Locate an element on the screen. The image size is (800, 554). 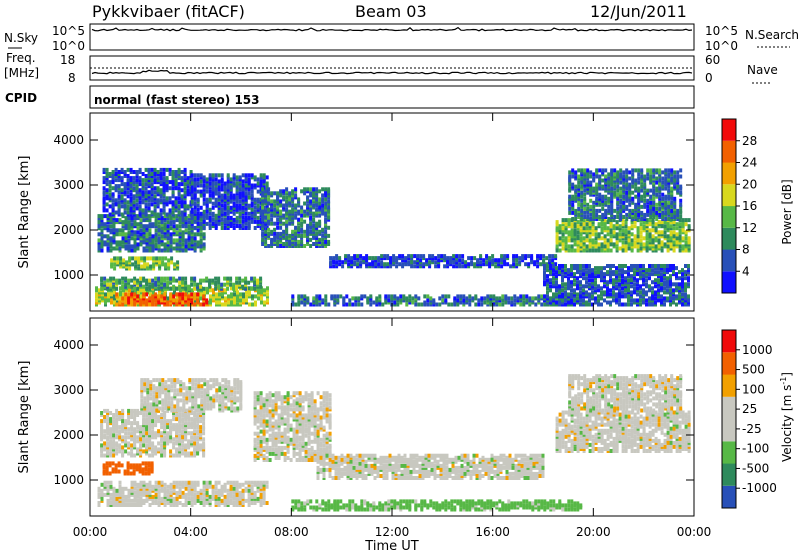
power-colorbar-swatches is located at coordinates (729, 206).